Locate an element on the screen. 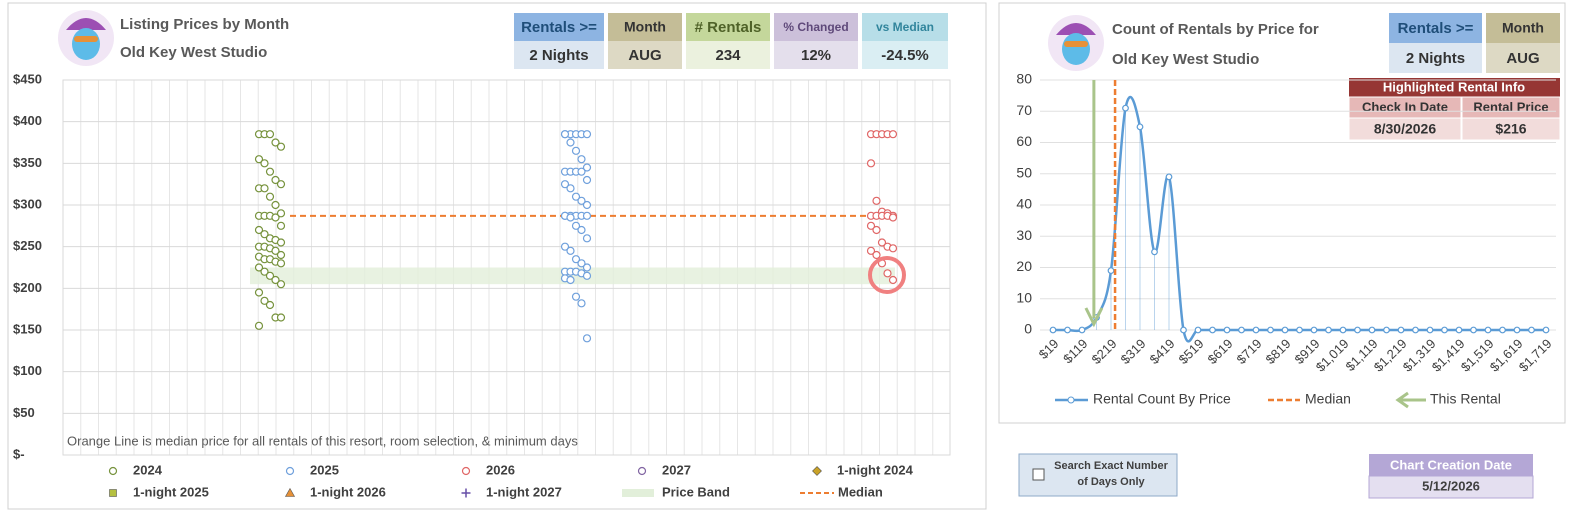  highlight-value: $216 is located at coordinates (1510, 129).